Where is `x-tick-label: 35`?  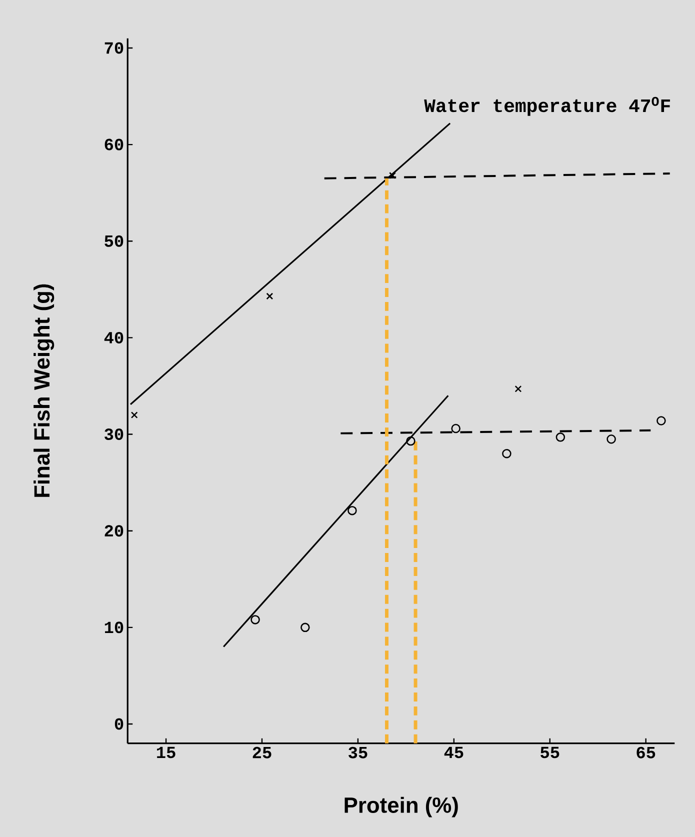
x-tick-label: 35 is located at coordinates (358, 752).